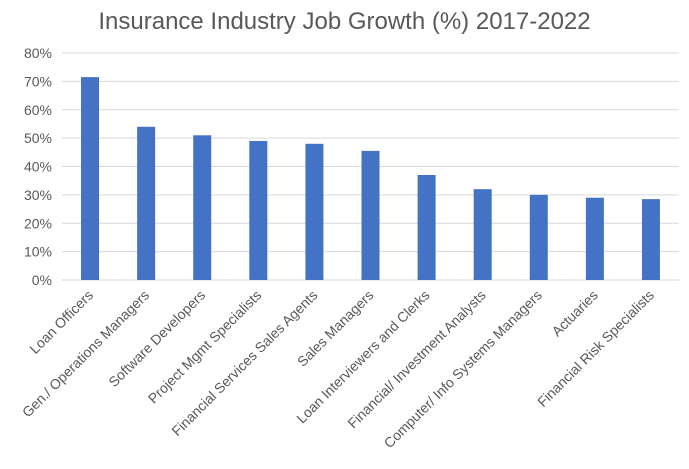  I want to click on y-tick-label: 50%, so click(38, 138).